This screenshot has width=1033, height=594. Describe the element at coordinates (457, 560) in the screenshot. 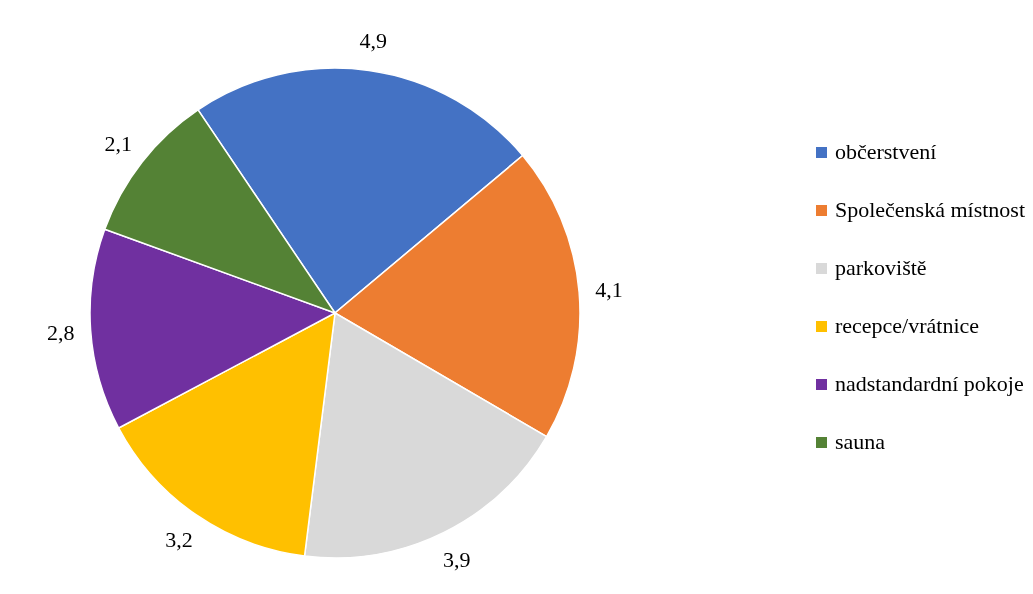

I see `data-label: 3,9` at that location.